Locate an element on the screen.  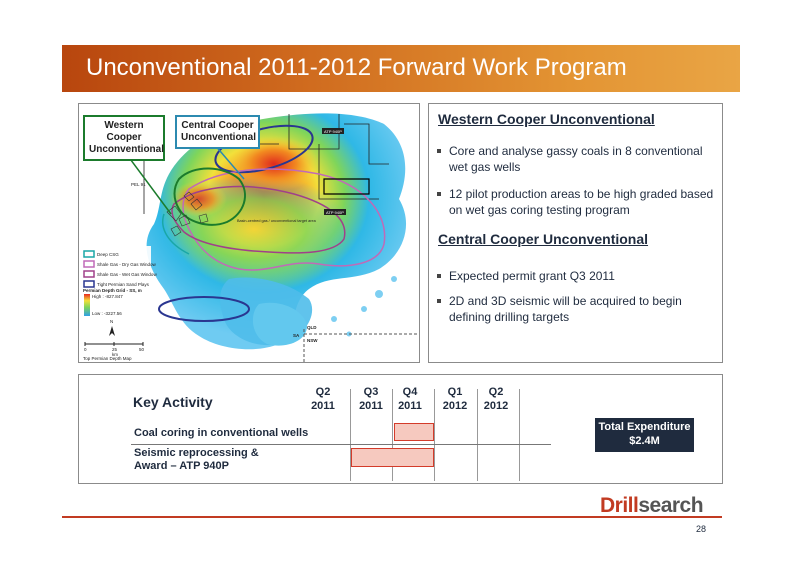
activity-label-line: Award – ATP 940P is located at coordinates (181, 466).